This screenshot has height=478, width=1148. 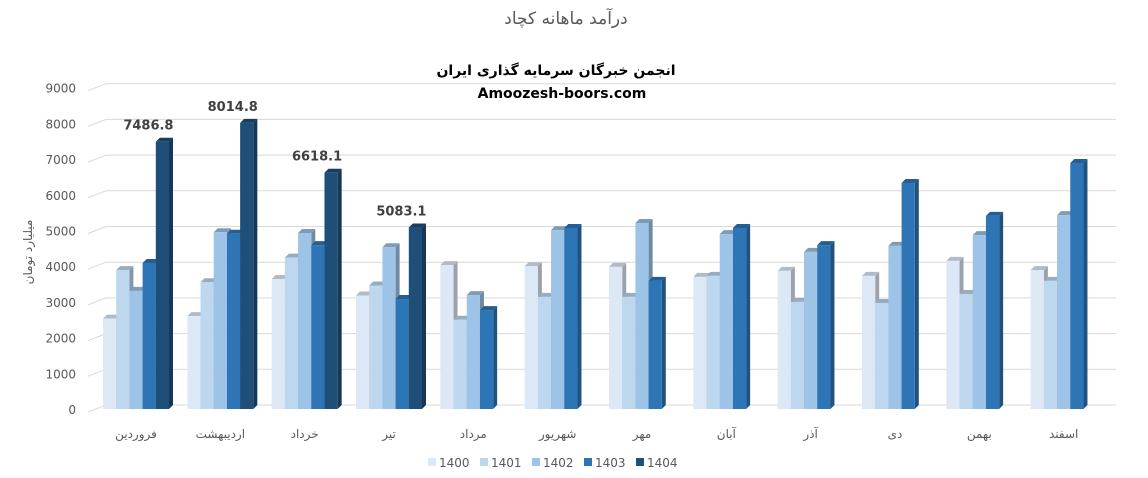 I want to click on y-tick-label: 1000, so click(x=60, y=374).